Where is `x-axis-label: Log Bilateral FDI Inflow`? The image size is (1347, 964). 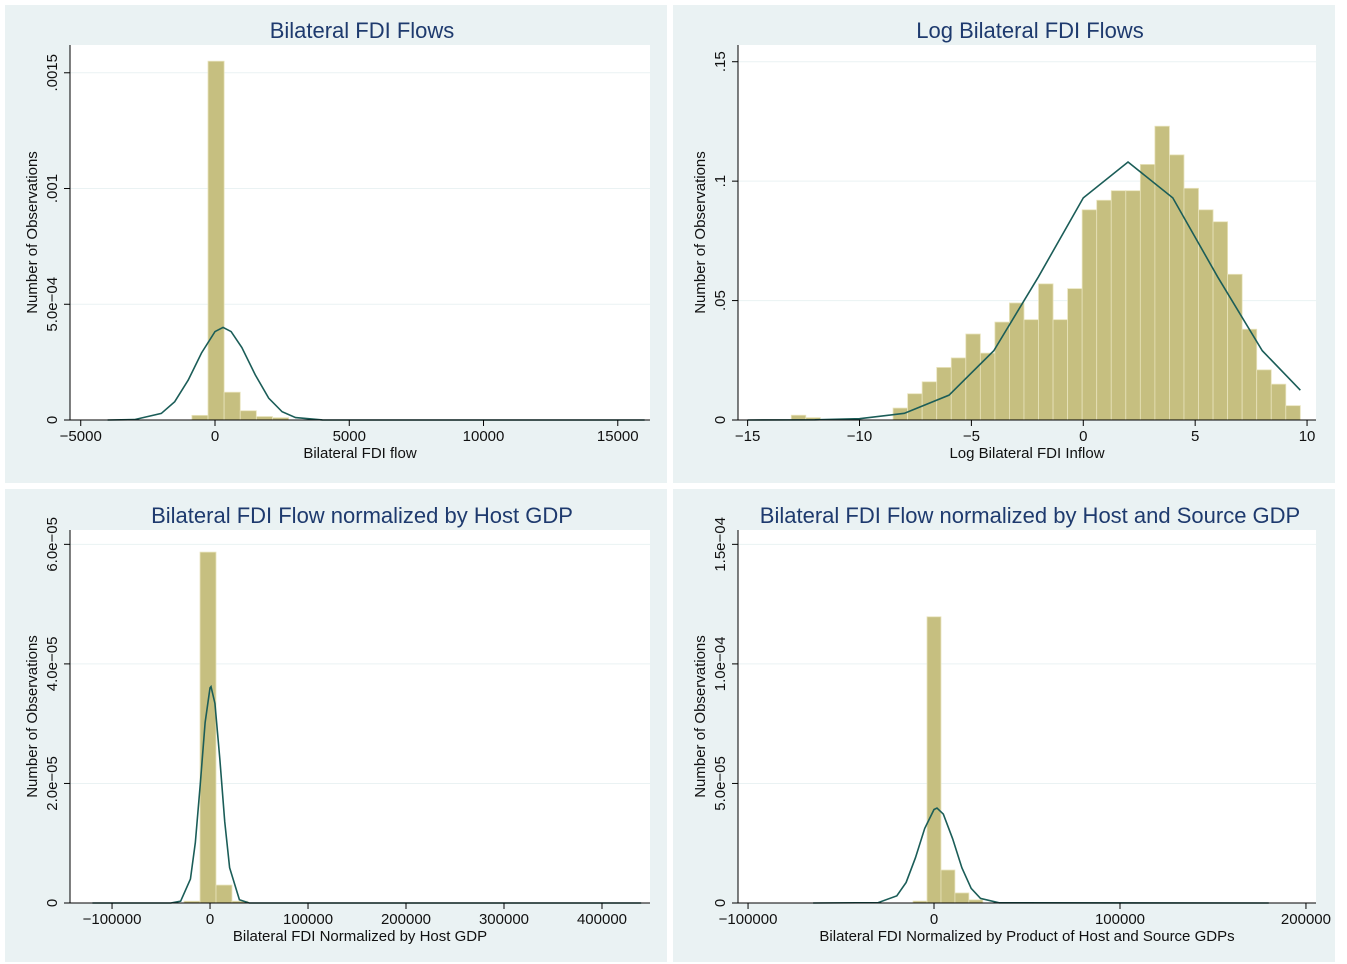 x-axis-label: Log Bilateral FDI Inflow is located at coordinates (1026, 453).